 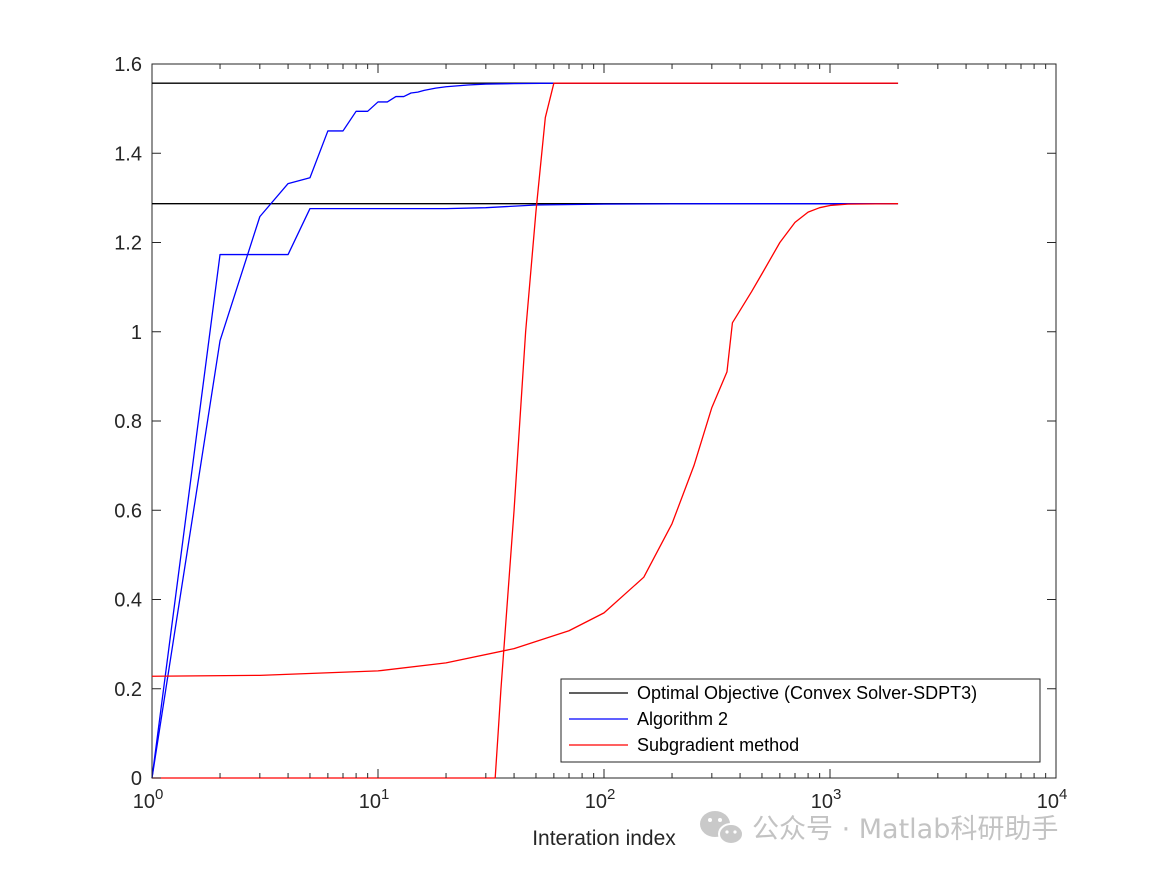 What do you see at coordinates (807, 693) in the screenshot?
I see `legend-label-optimal: Optimal Objective (Convex Solver-SDPT3)` at bounding box center [807, 693].